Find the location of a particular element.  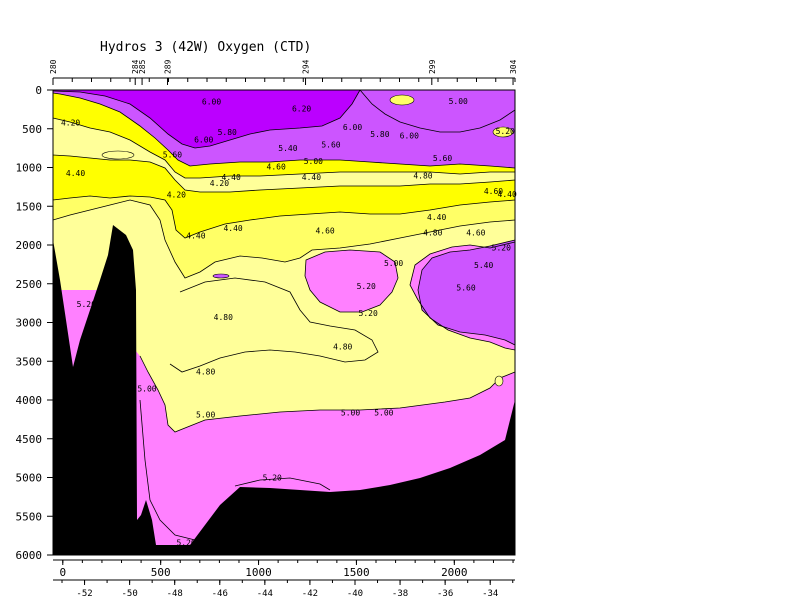

y-tick-label: 2500 is located at coordinates (29, 284).